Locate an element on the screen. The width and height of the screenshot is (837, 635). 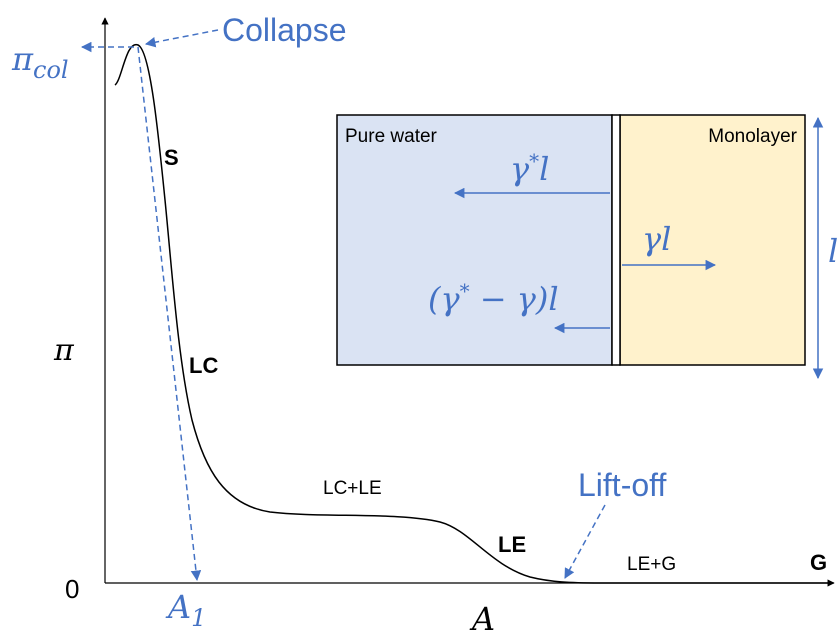
base: π is located at coordinates (22, 59).